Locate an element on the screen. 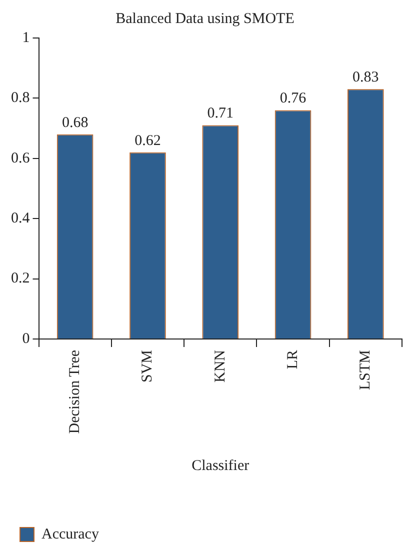 This screenshot has width=416, height=556. y-tick-label: 0.6 is located at coordinates (20, 158).